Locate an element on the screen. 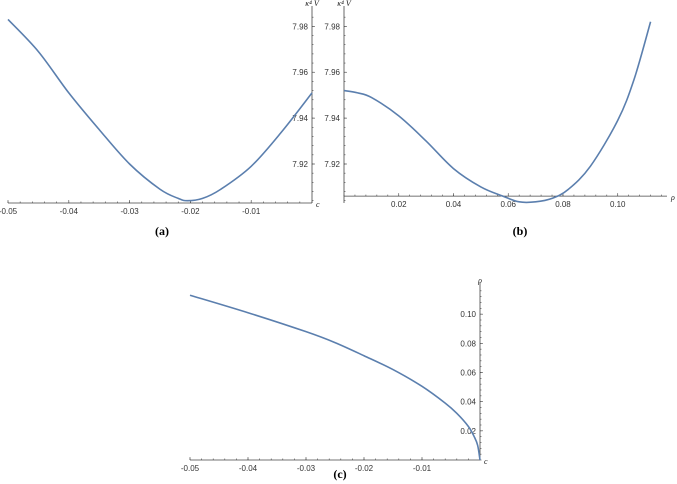 This screenshot has width=677, height=484. panel-label: (c) is located at coordinates (339, 474).